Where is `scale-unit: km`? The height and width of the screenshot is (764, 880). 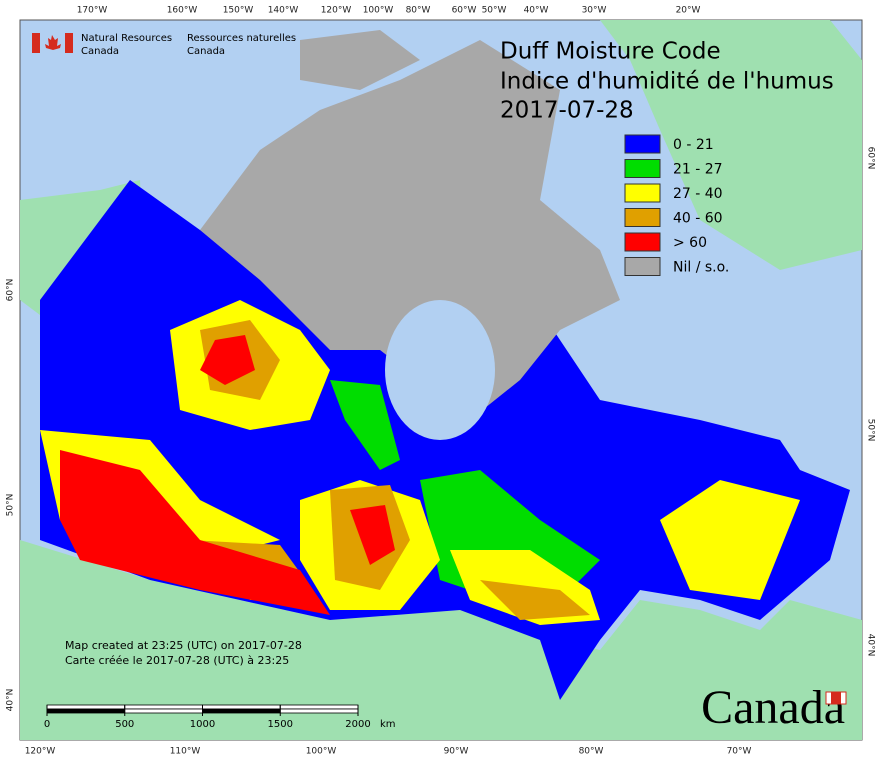 scale-unit: km is located at coordinates (388, 724).